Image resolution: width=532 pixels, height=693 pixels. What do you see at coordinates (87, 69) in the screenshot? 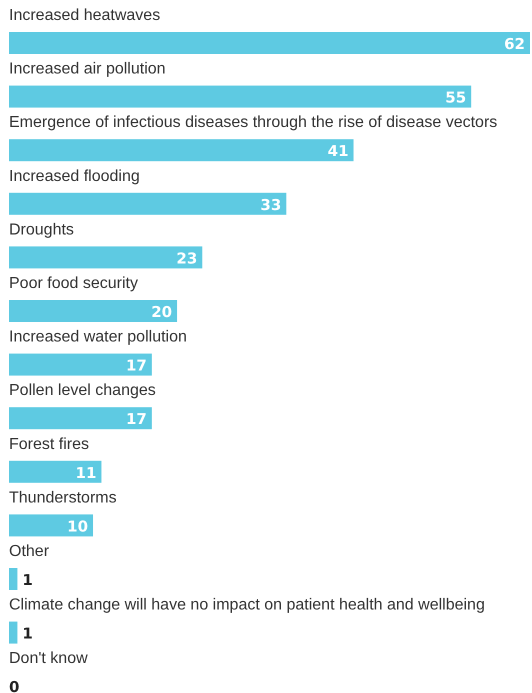
I see `y-tick-label: Increased air pollution` at bounding box center [87, 69].